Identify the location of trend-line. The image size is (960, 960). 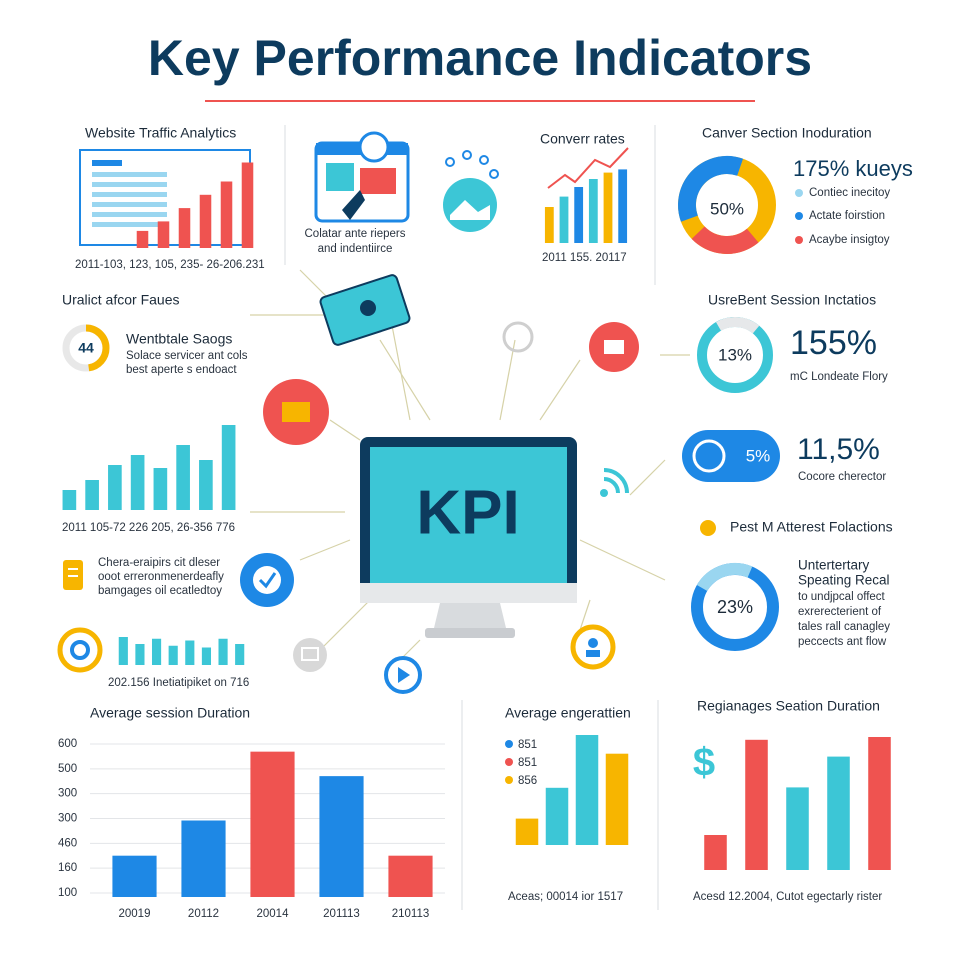
(588, 168).